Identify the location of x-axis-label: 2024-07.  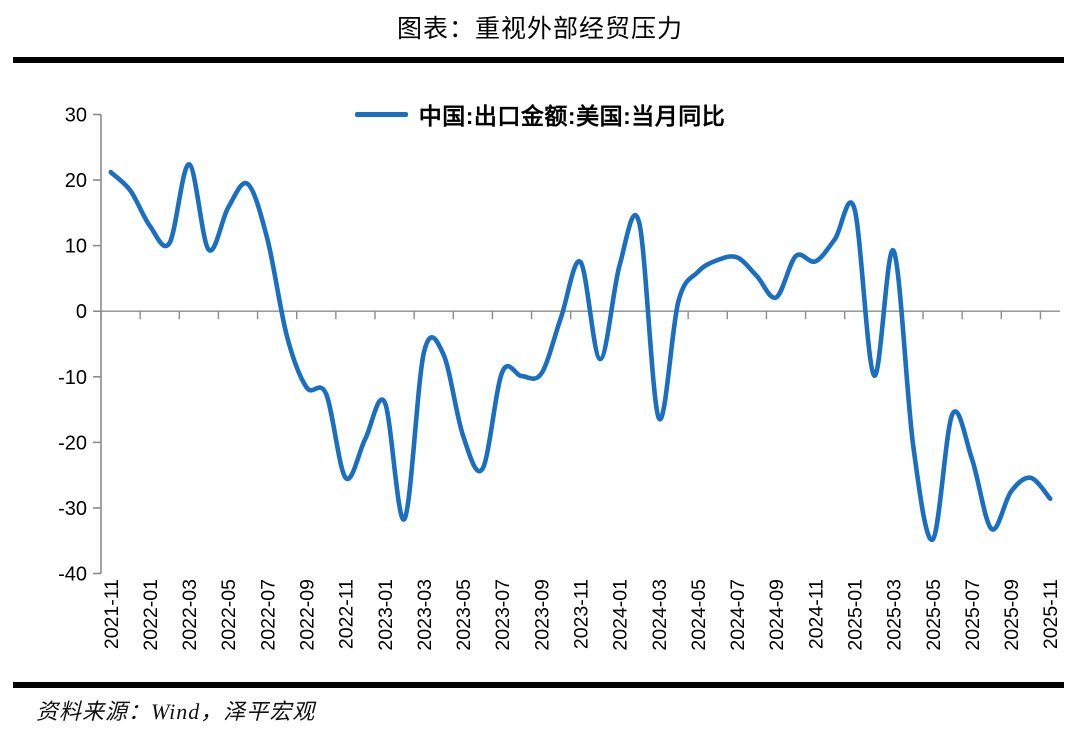
(738, 615).